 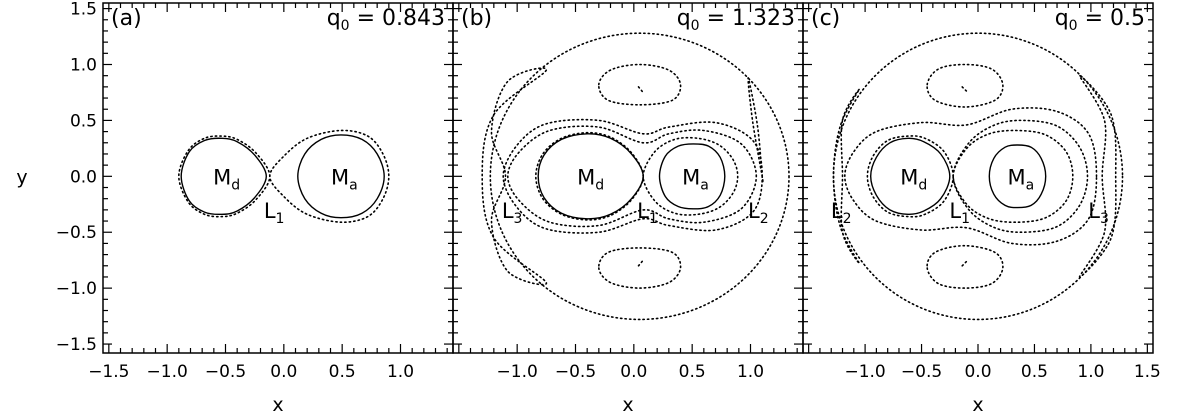 What do you see at coordinates (764, 219) in the screenshot?
I see `lagrange-subscript: 2` at bounding box center [764, 219].